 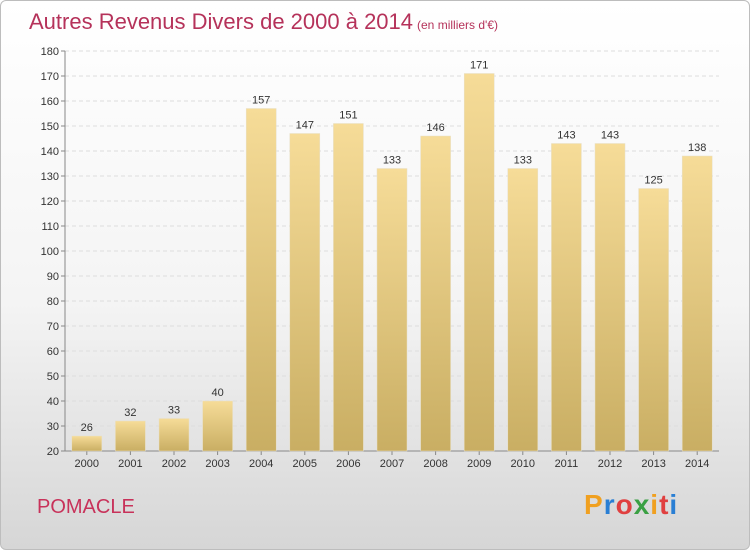 What do you see at coordinates (53, 327) in the screenshot?
I see `y-tick-label: 70` at bounding box center [53, 327].